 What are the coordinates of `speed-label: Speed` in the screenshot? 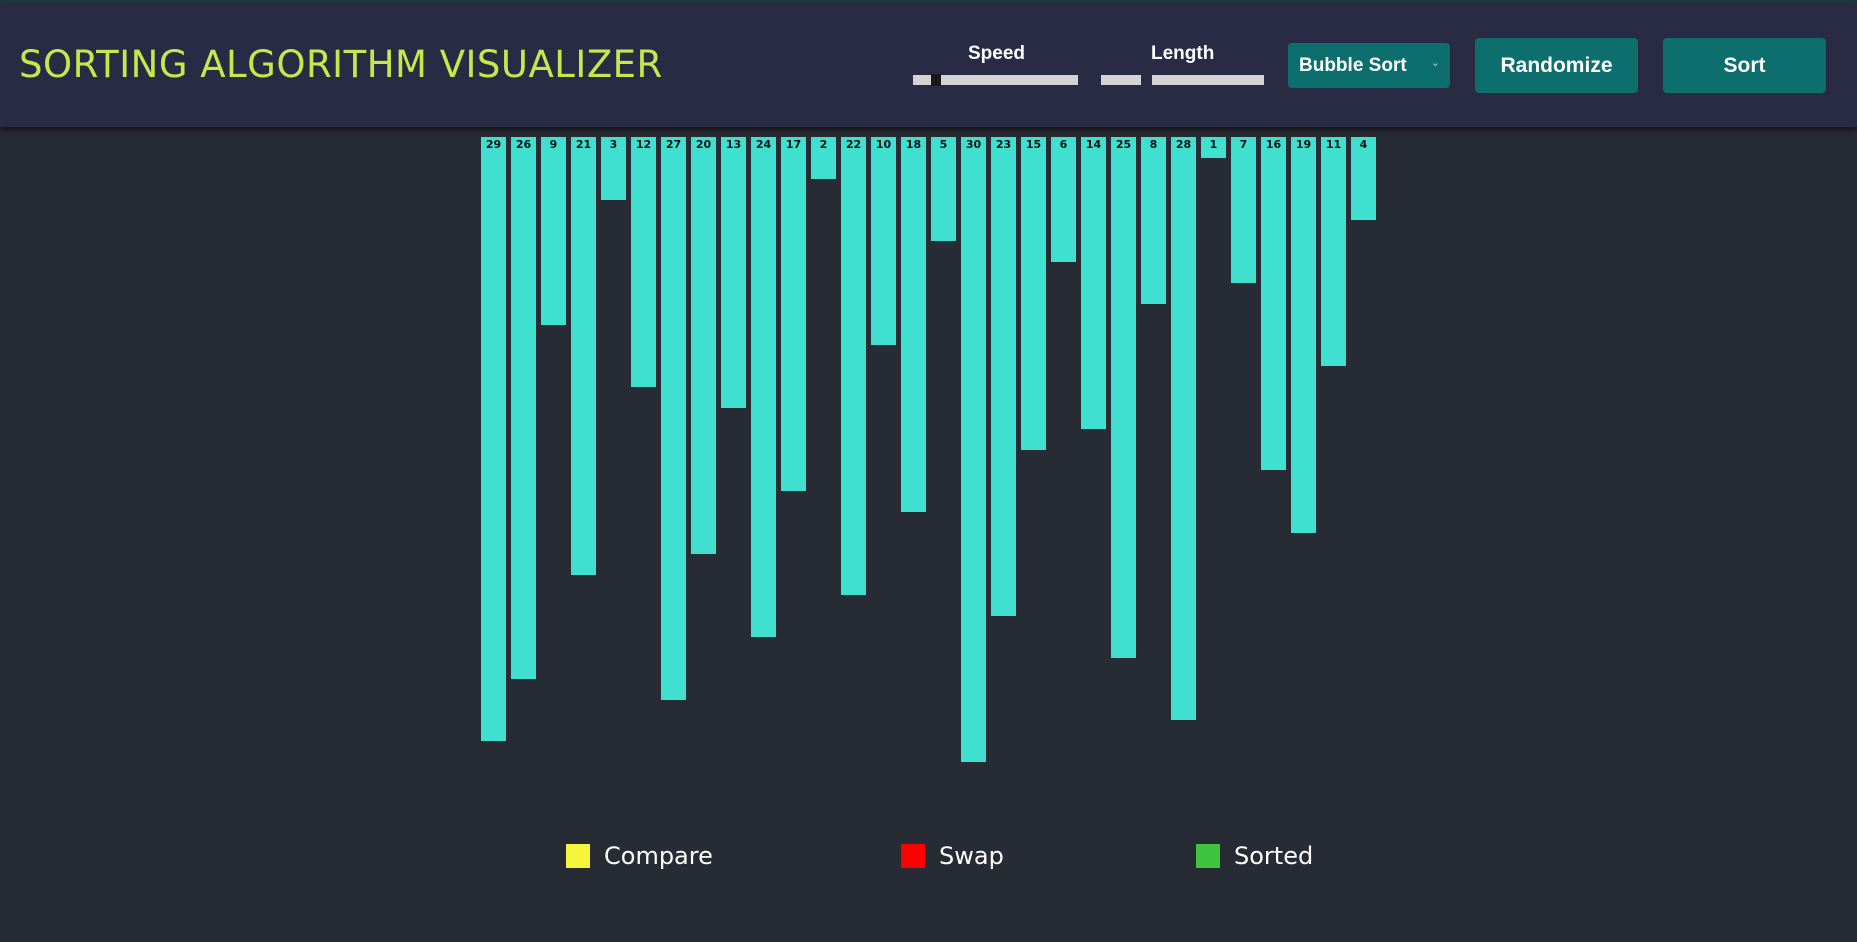 It's located at (997, 53).